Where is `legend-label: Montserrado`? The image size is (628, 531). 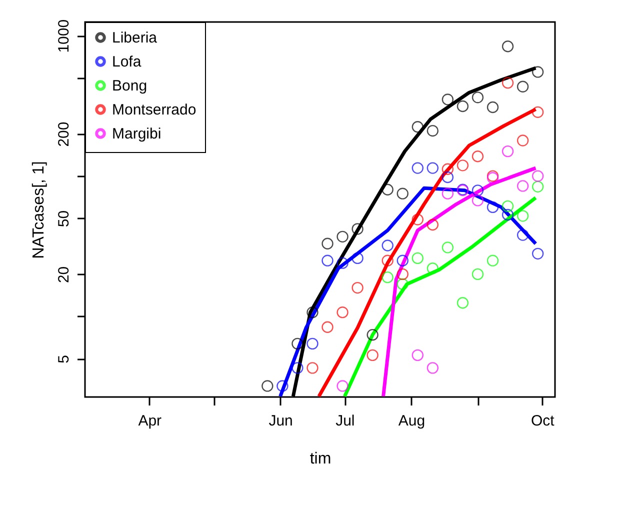
legend-label: Montserrado is located at coordinates (154, 110).